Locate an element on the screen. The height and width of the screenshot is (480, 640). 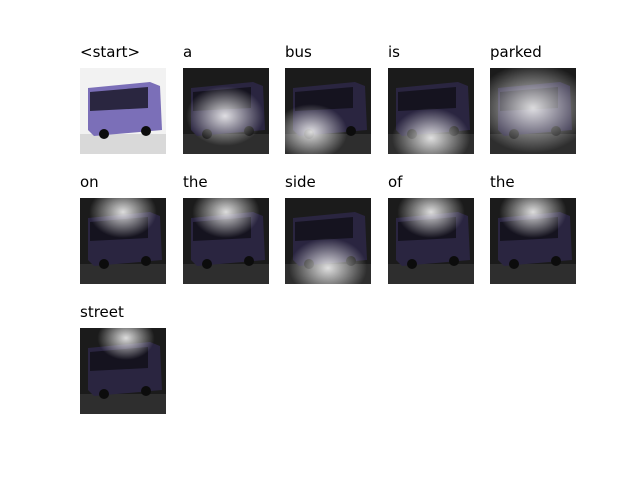
token-caption: parked is located at coordinates (516, 53).